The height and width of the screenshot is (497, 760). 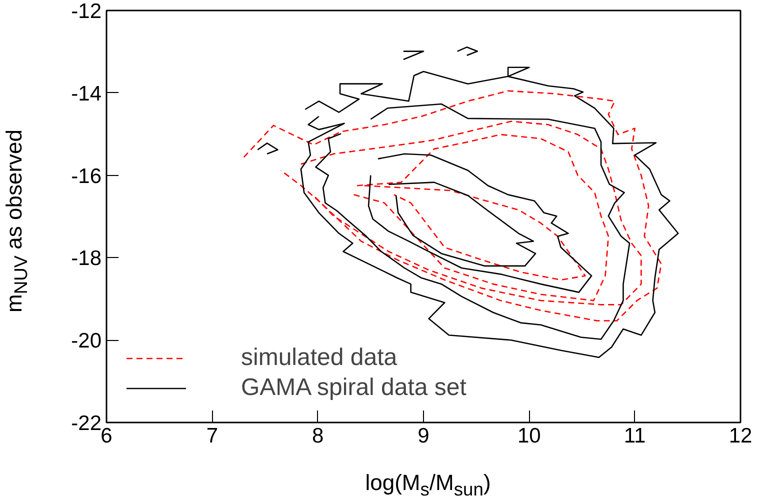 I want to click on x-tick-label: 8, so click(x=318, y=436).